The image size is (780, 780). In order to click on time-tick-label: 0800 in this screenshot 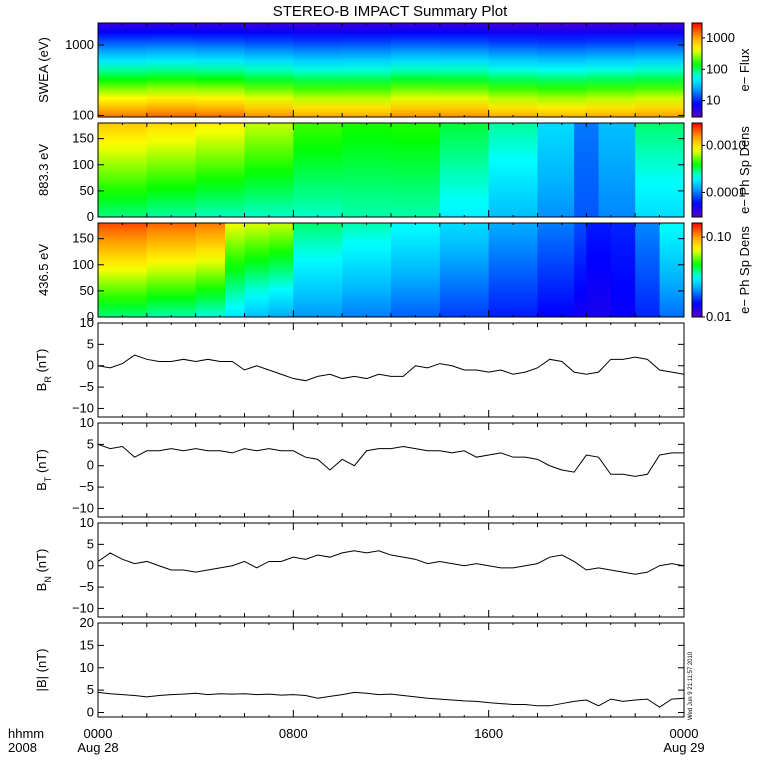, I will do `click(293, 733)`.